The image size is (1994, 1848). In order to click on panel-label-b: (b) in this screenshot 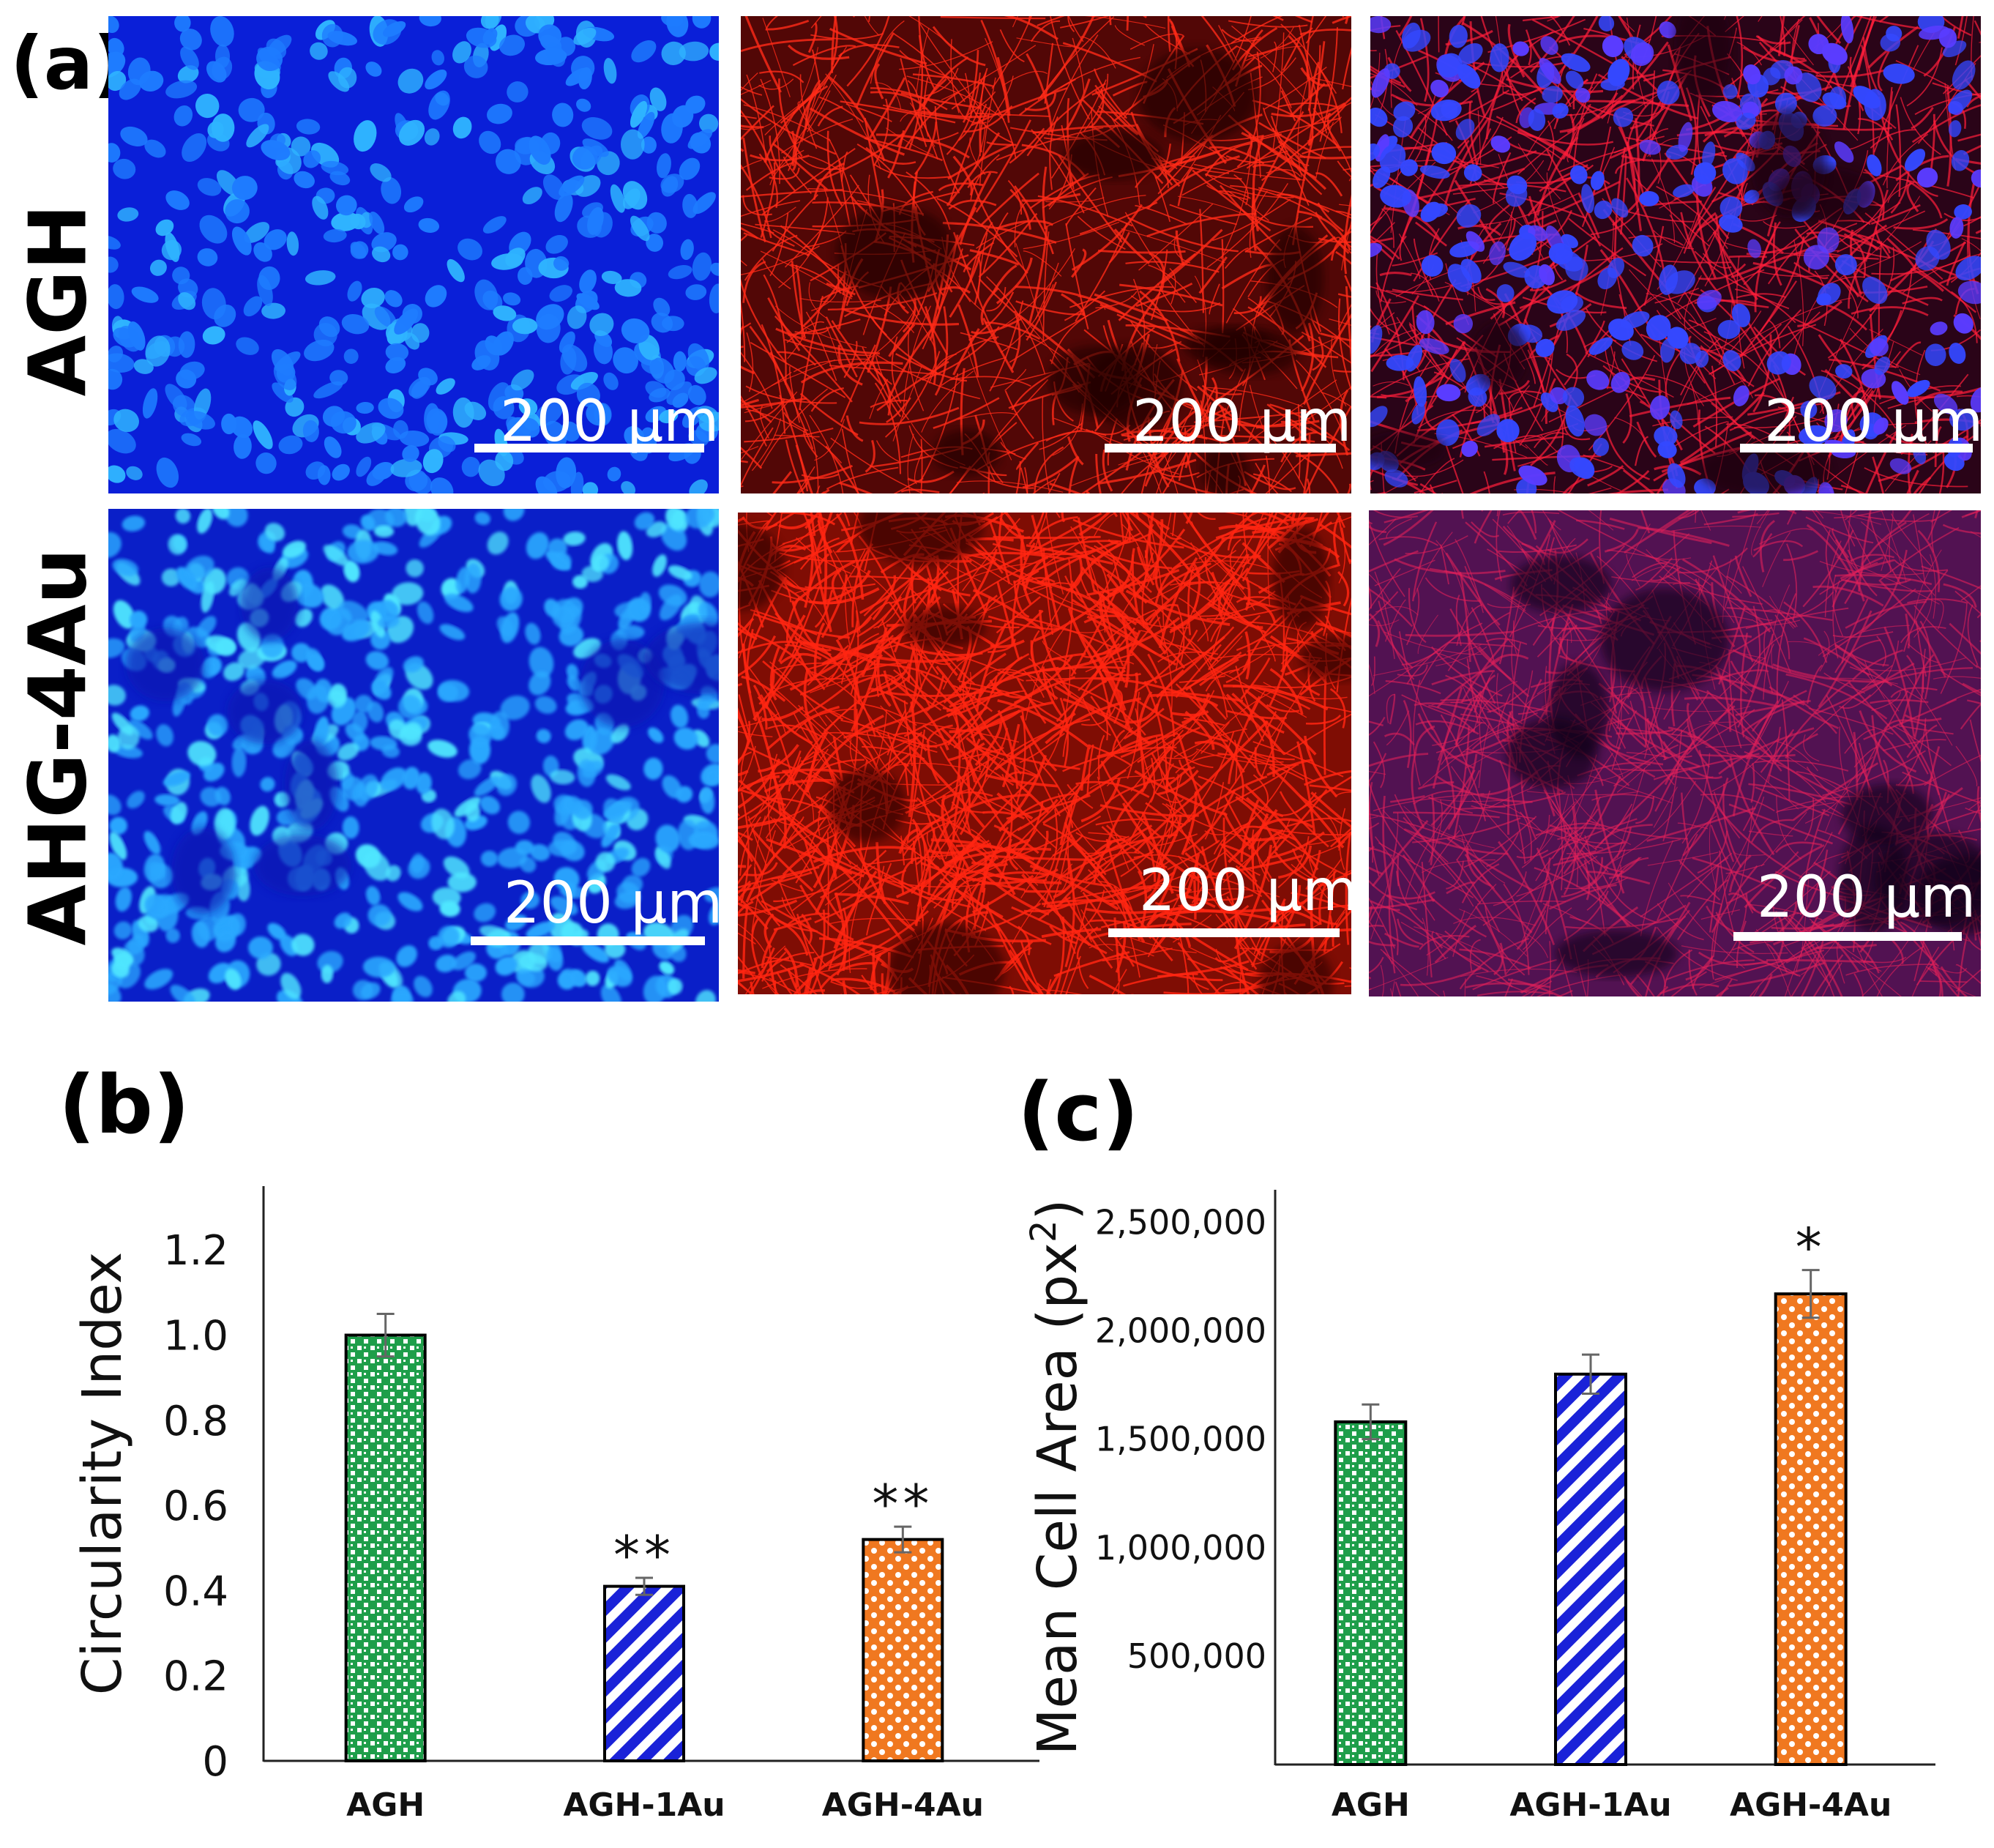, I will do `click(125, 1105)`.